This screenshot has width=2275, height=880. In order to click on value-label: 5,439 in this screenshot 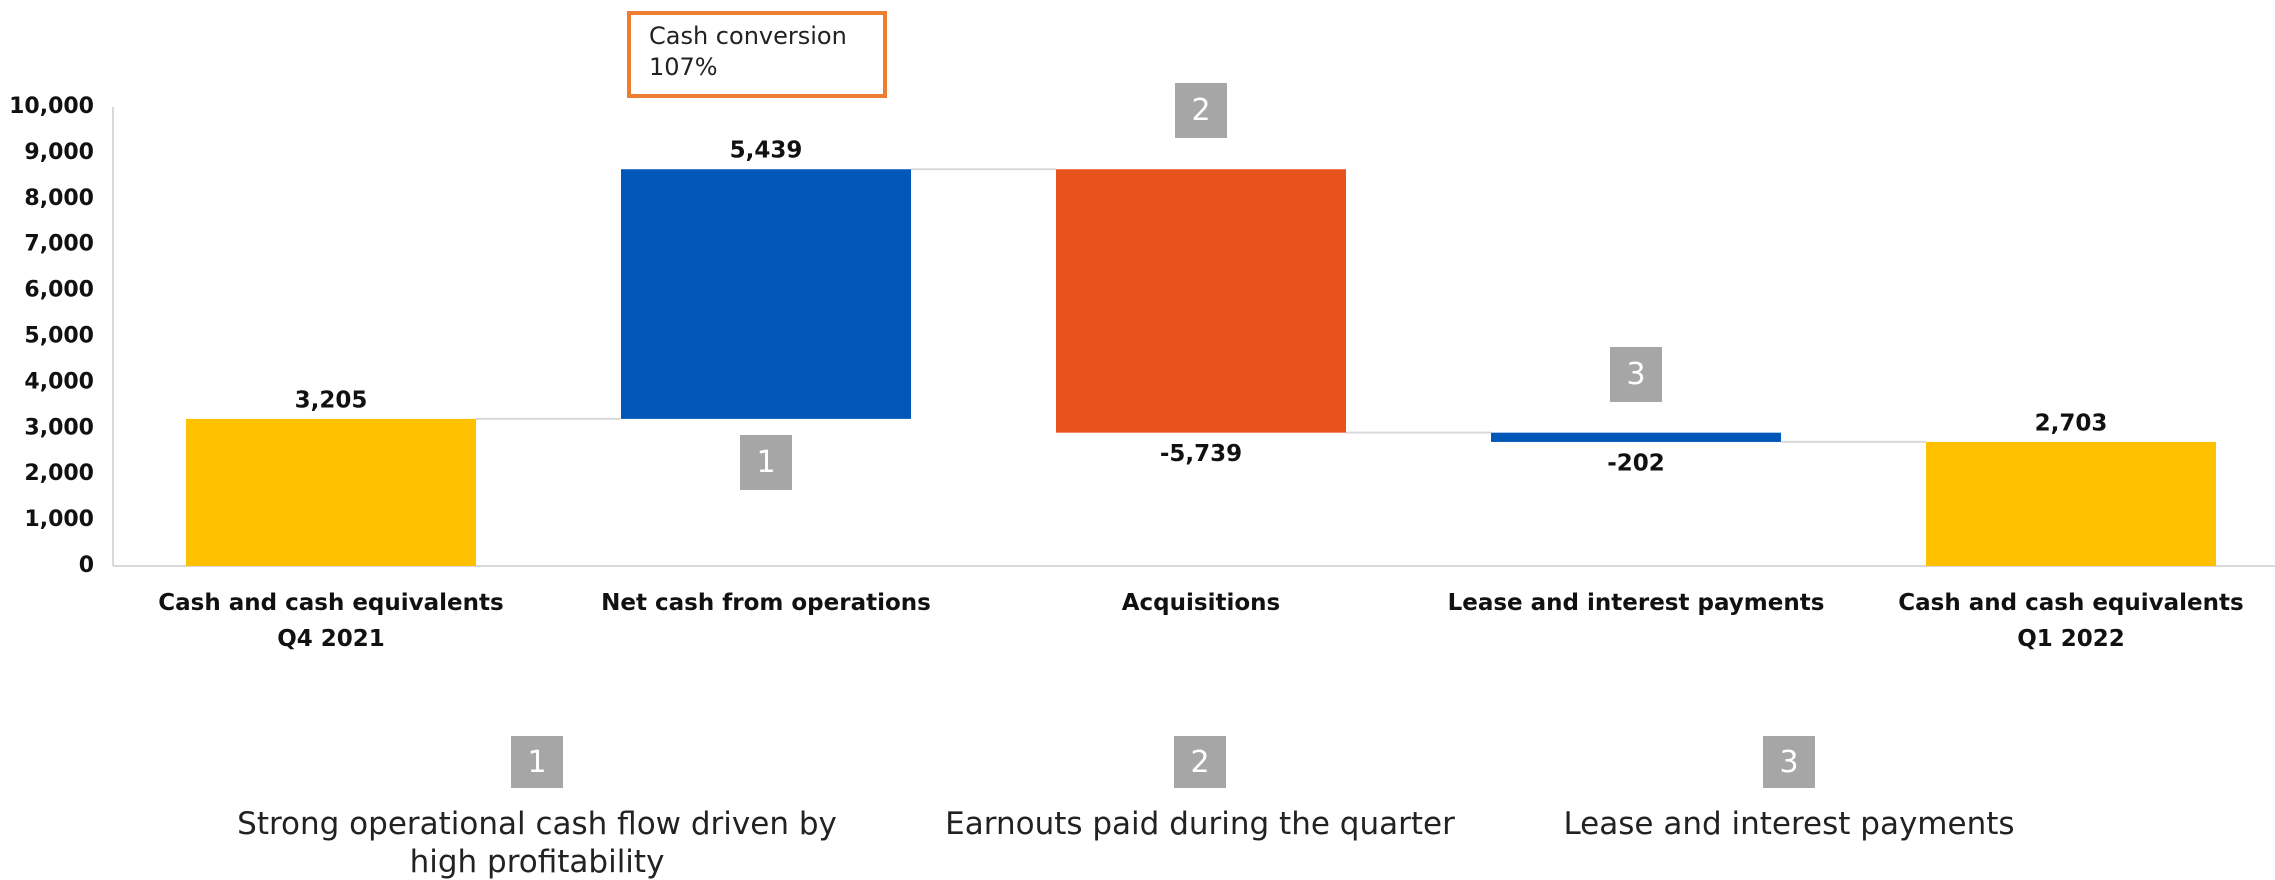, I will do `click(766, 151)`.